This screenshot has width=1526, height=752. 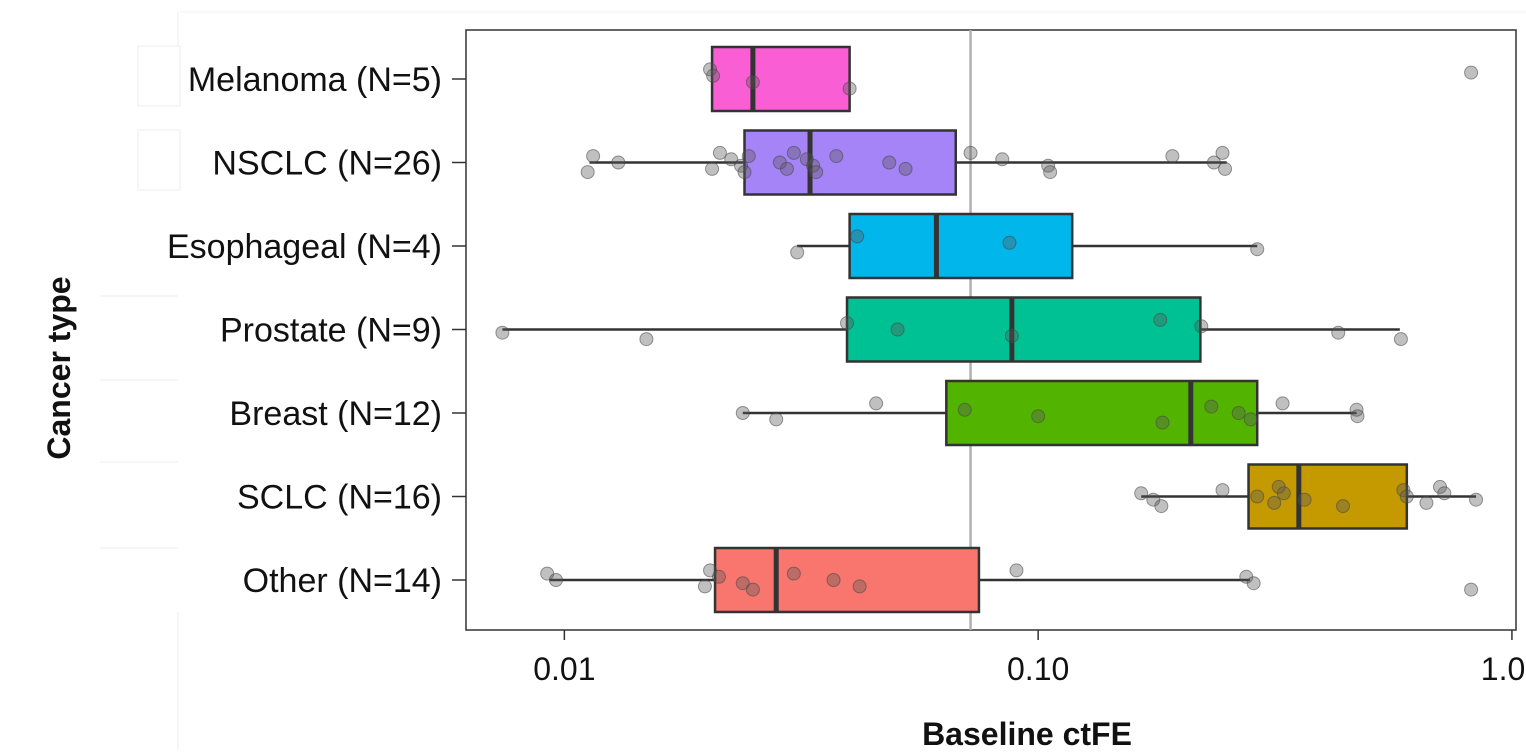 What do you see at coordinates (1027, 734) in the screenshot?
I see `x-axis-title: Baseline ctFE` at bounding box center [1027, 734].